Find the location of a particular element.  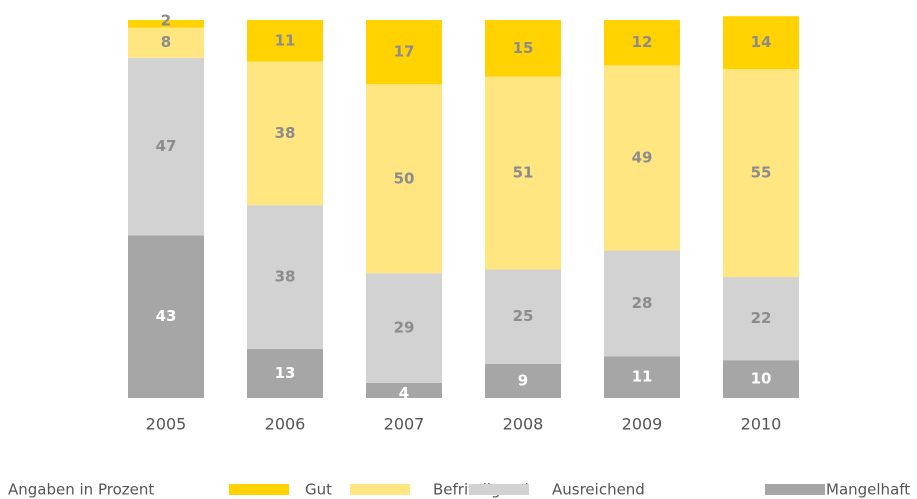

value-label: 13 is located at coordinates (285, 373).